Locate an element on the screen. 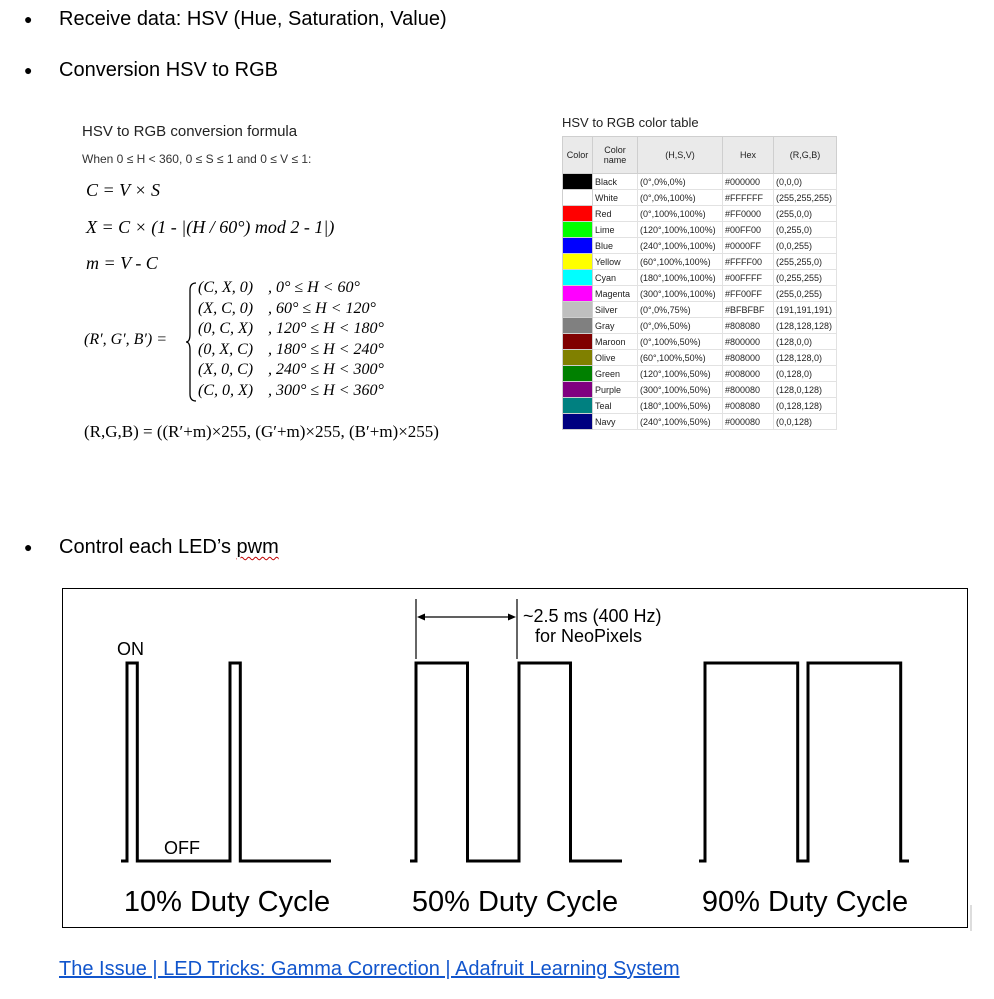  table-header-row: Color Color name (H,S,V) Hex (R,G,B) is located at coordinates (699, 155).